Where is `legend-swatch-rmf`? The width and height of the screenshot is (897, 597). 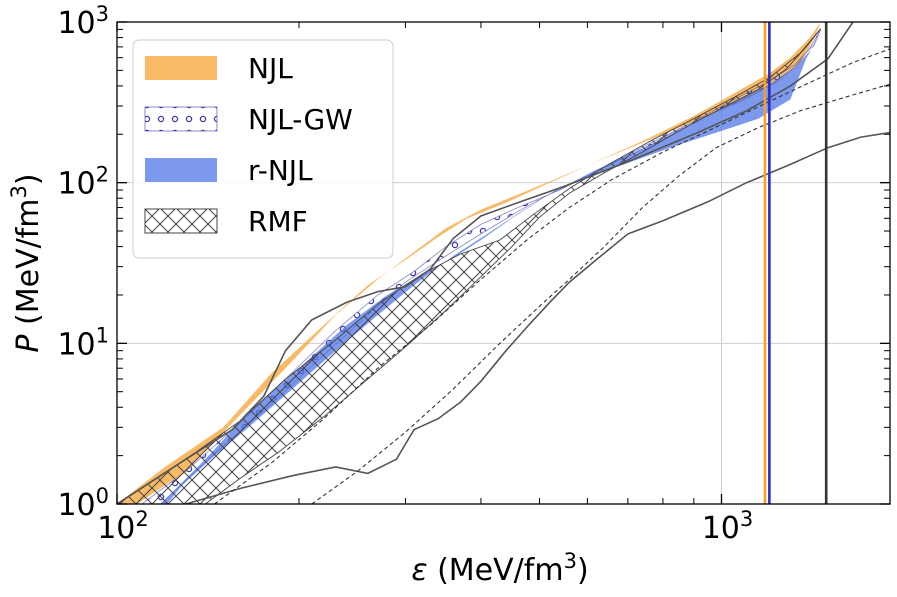
legend-swatch-rmf is located at coordinates (181, 221).